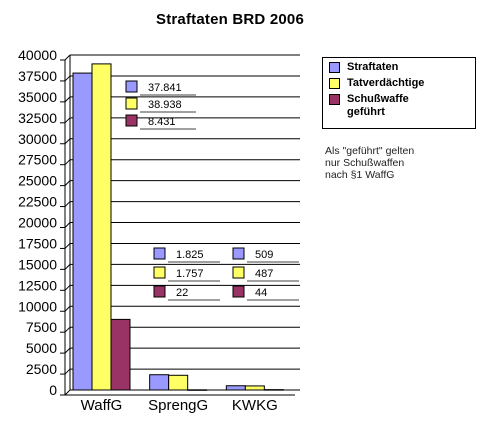 This screenshot has width=500, height=422. What do you see at coordinates (190, 274) in the screenshot?
I see `data-label: 1.757` at bounding box center [190, 274].